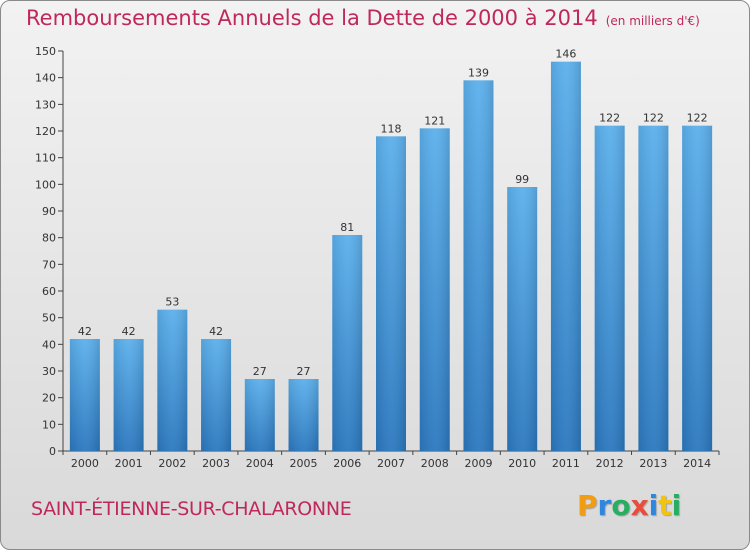 The height and width of the screenshot is (550, 750). Describe the element at coordinates (45, 184) in the screenshot. I see `y-tick-label: 100` at that location.